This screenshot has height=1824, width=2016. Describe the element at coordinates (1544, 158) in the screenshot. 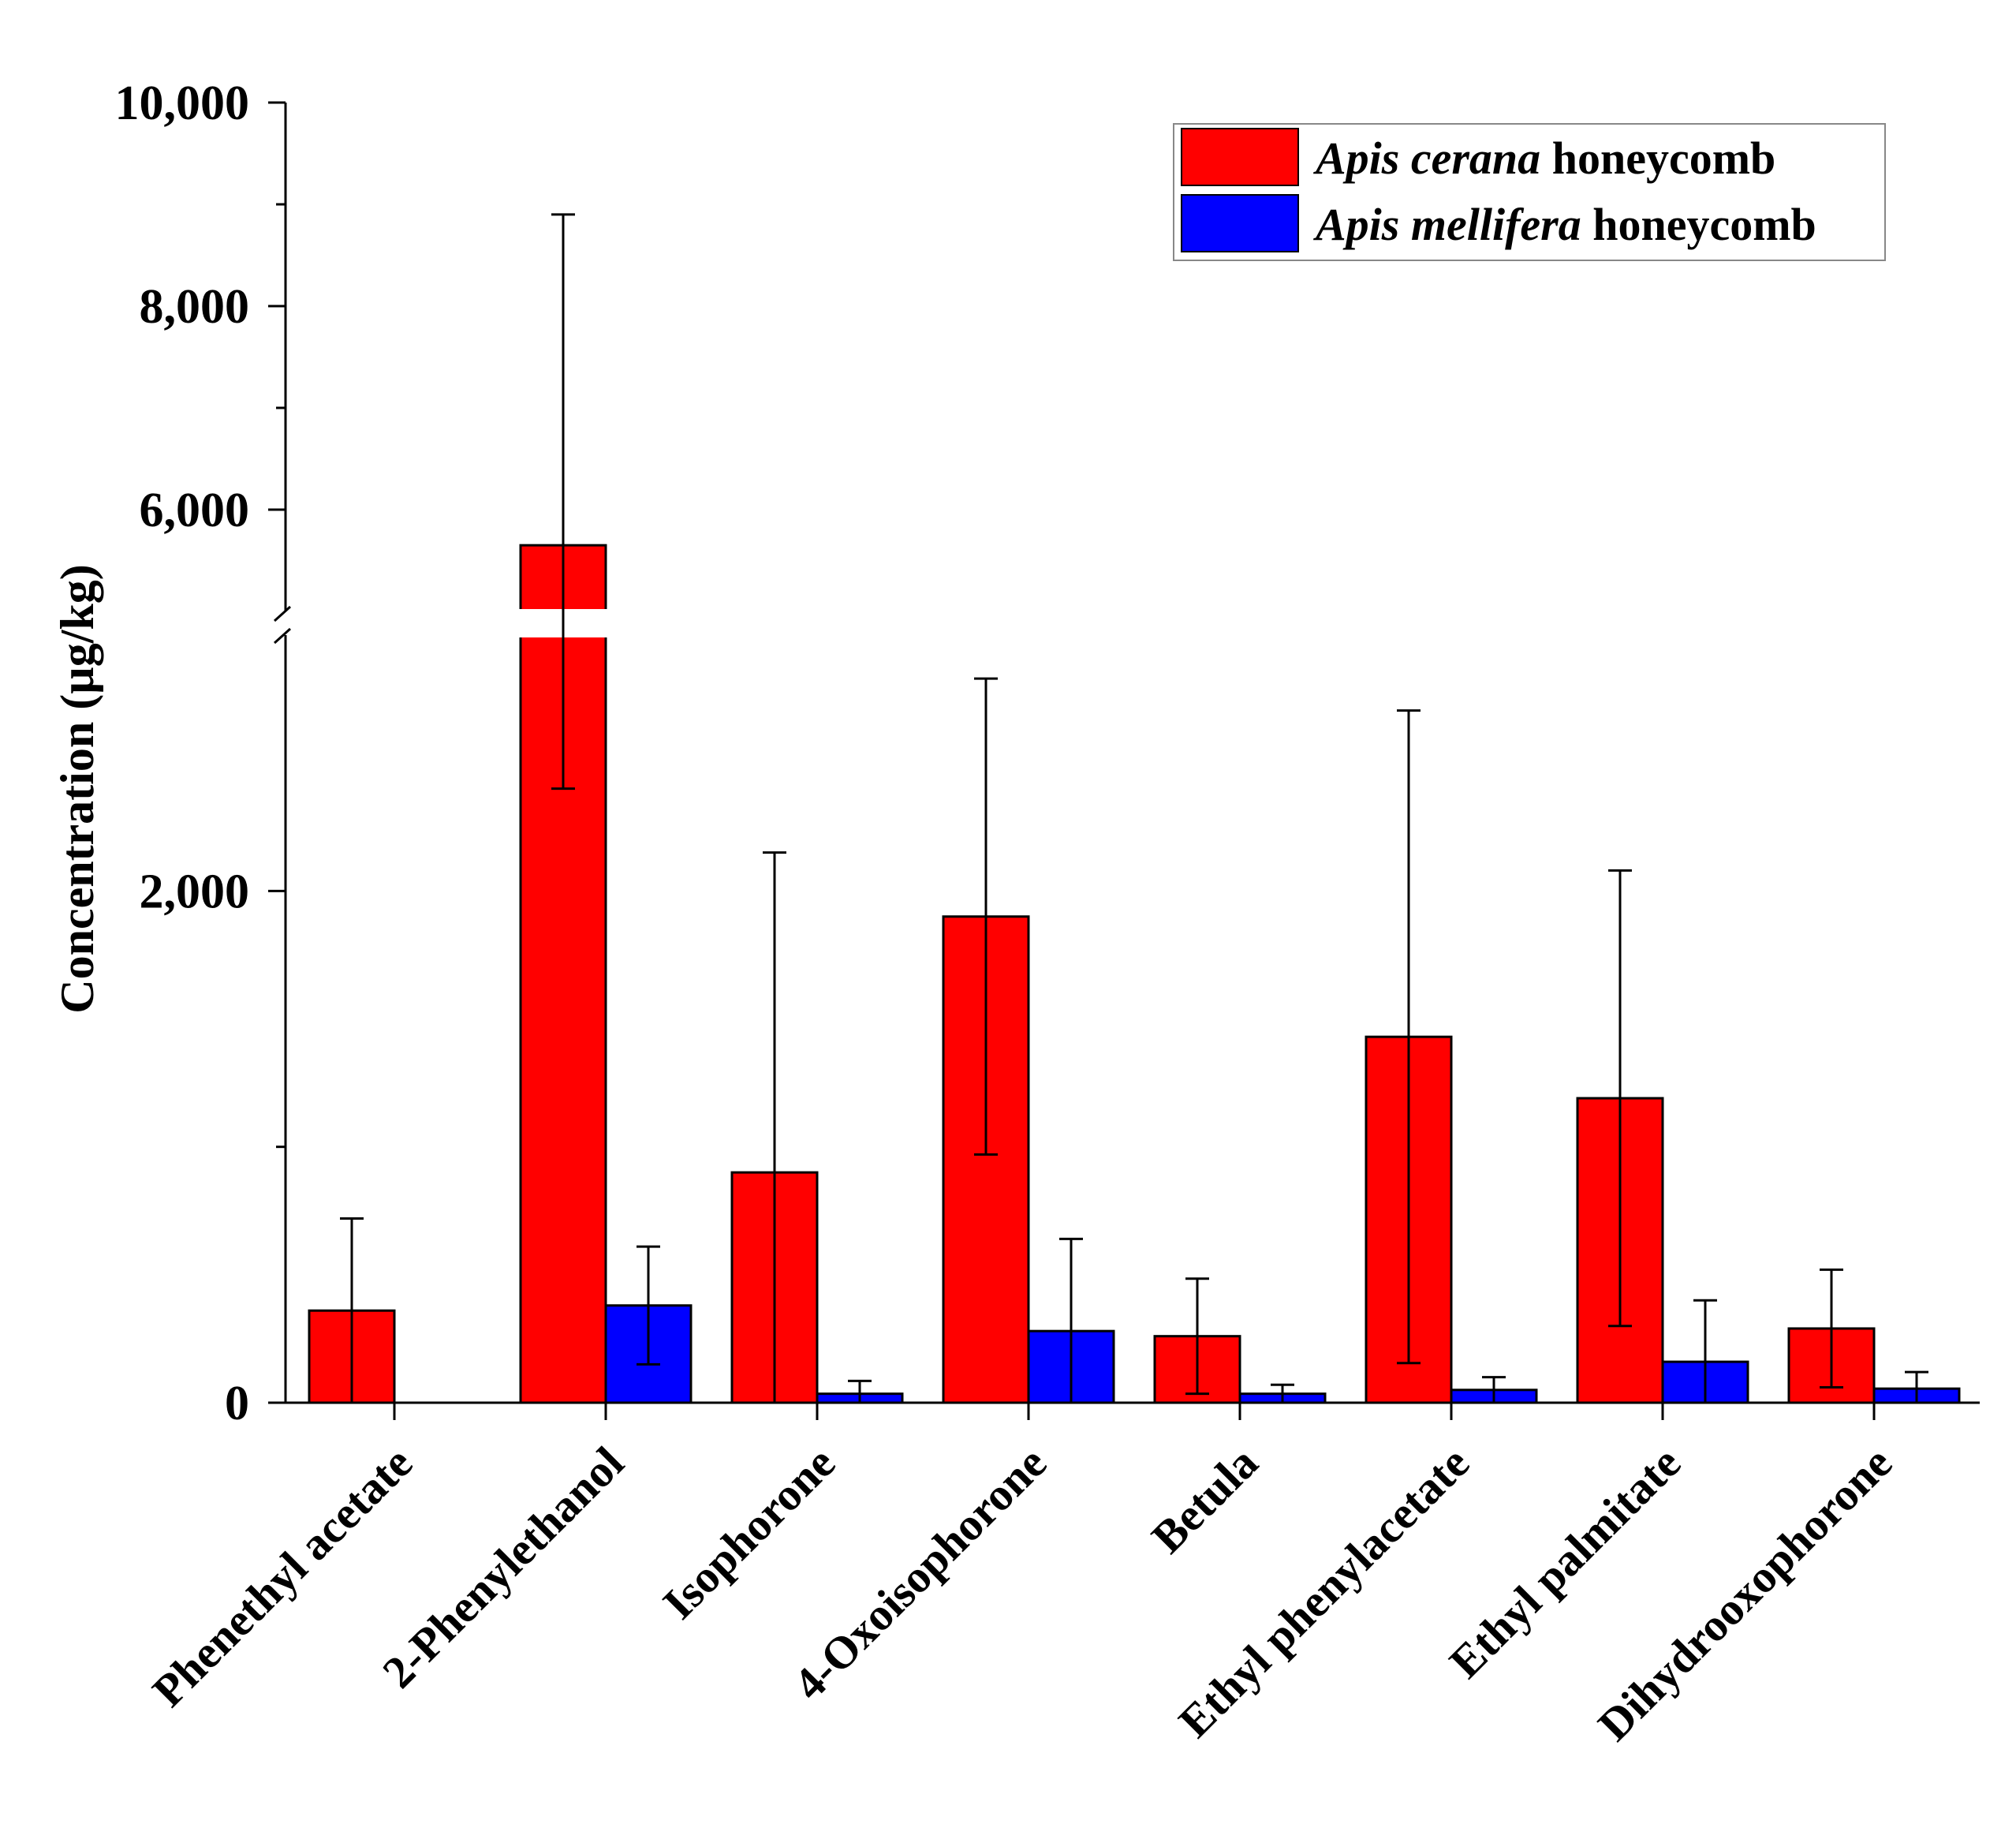

I see `legend-entry-apis-cerana: Apis cerana honeycomb` at that location.